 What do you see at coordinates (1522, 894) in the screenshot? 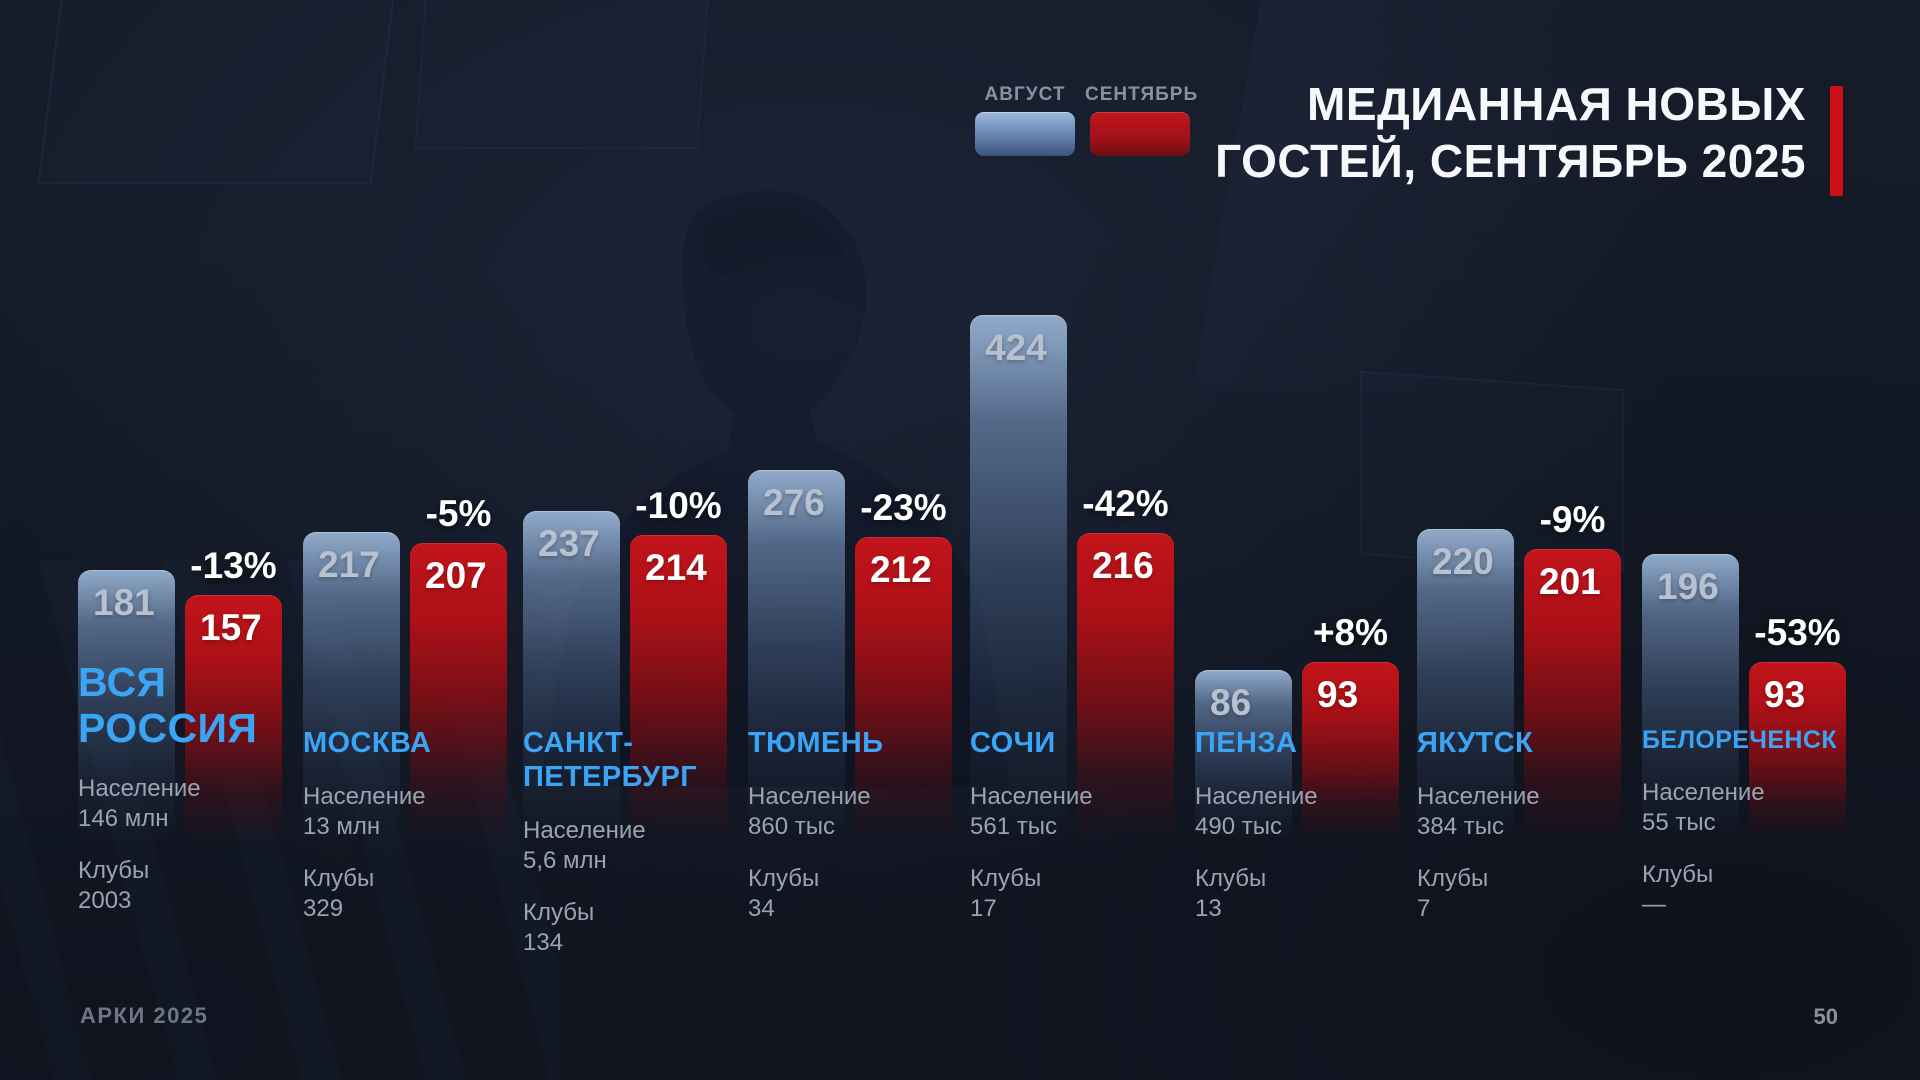
I see `clubs-stat: Клубы 7` at bounding box center [1522, 894].